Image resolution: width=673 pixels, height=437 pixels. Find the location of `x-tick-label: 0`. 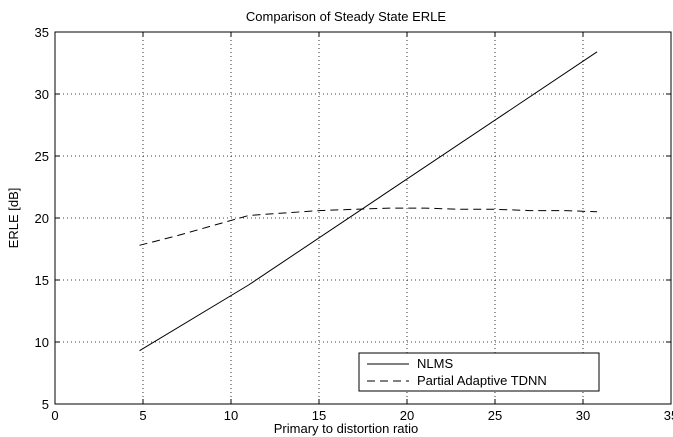

x-tick-label: 0 is located at coordinates (54, 415).